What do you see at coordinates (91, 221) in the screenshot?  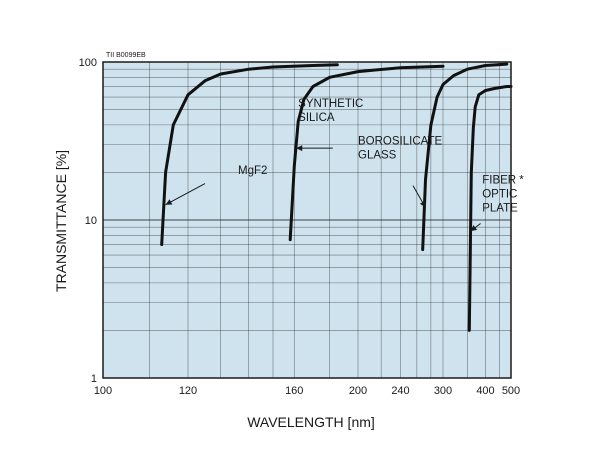 I see `y-tick-label: 10` at bounding box center [91, 221].